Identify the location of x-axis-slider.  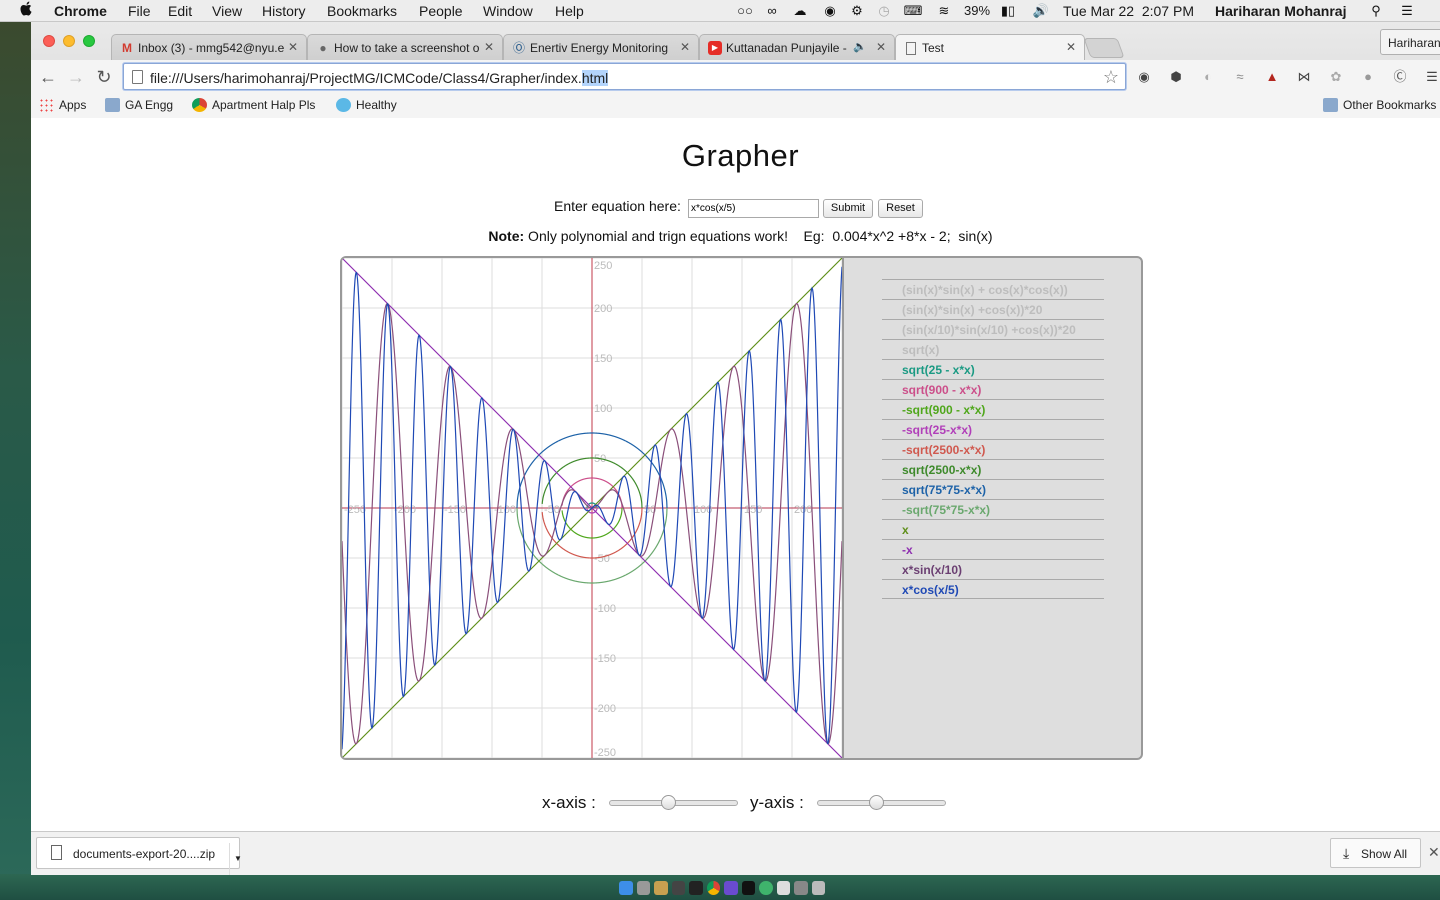
(673, 802).